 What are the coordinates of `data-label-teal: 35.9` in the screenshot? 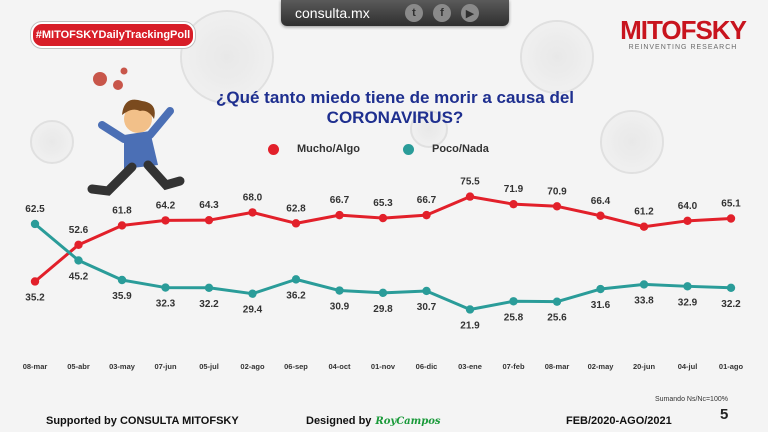 It's located at (122, 296).